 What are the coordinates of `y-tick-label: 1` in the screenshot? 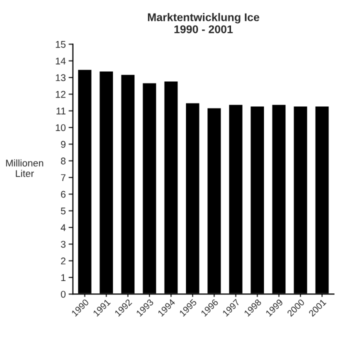 It's located at (63, 277).